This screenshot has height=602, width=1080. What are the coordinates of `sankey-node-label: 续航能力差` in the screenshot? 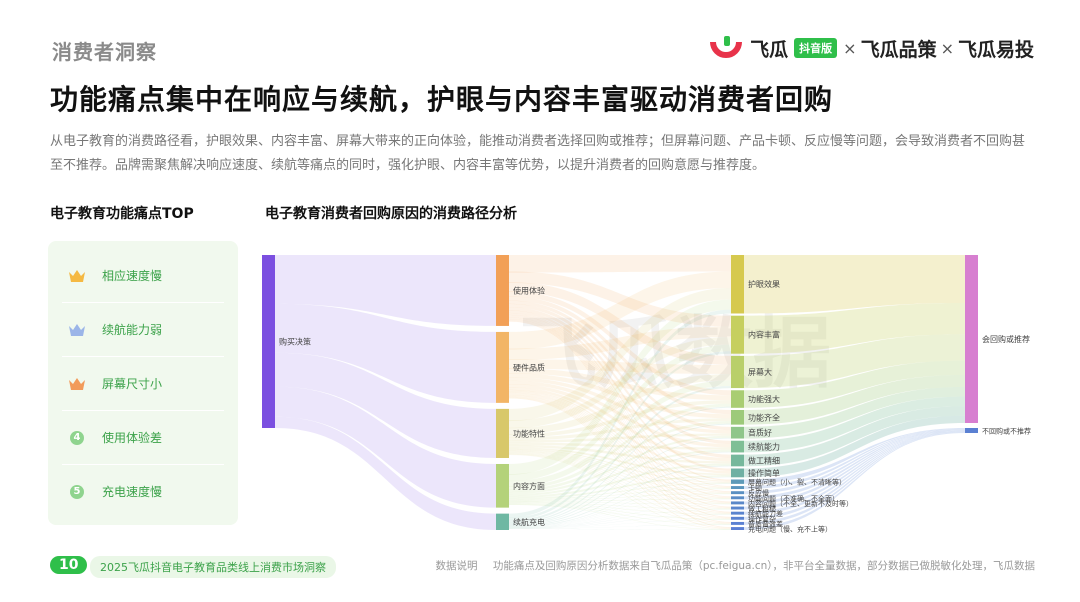 It's located at (765, 513).